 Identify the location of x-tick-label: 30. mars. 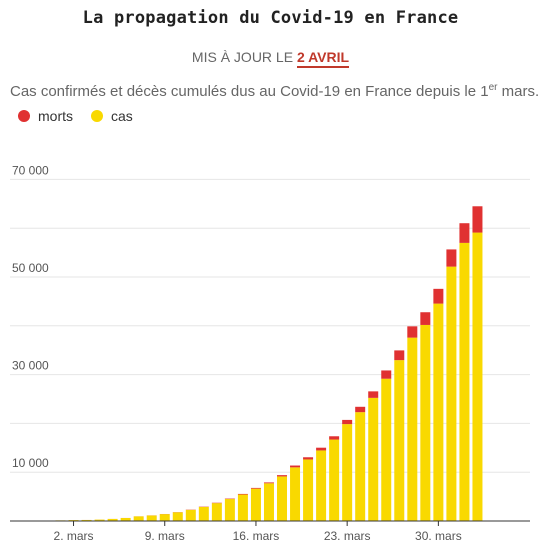
(438, 536).